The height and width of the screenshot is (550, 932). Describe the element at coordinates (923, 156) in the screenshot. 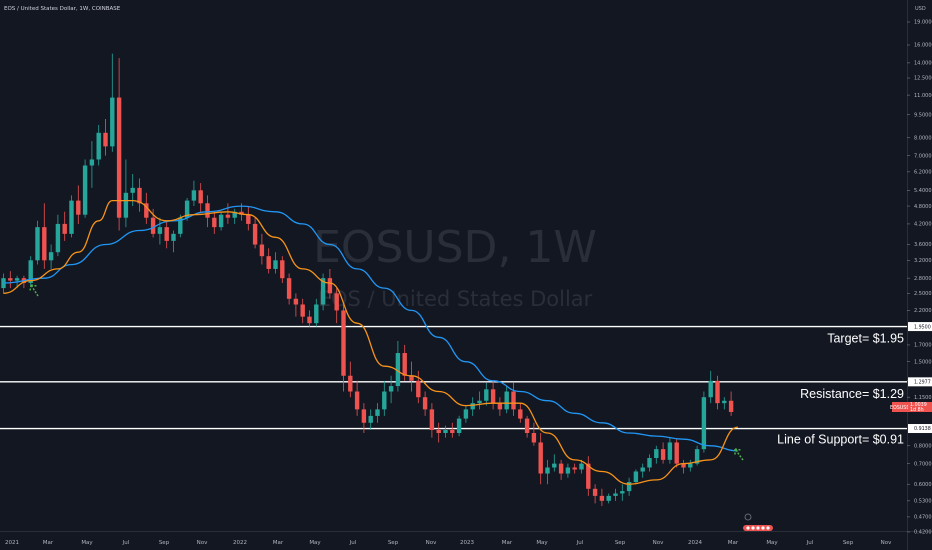

I see `price-tick-label: 7.0000` at that location.